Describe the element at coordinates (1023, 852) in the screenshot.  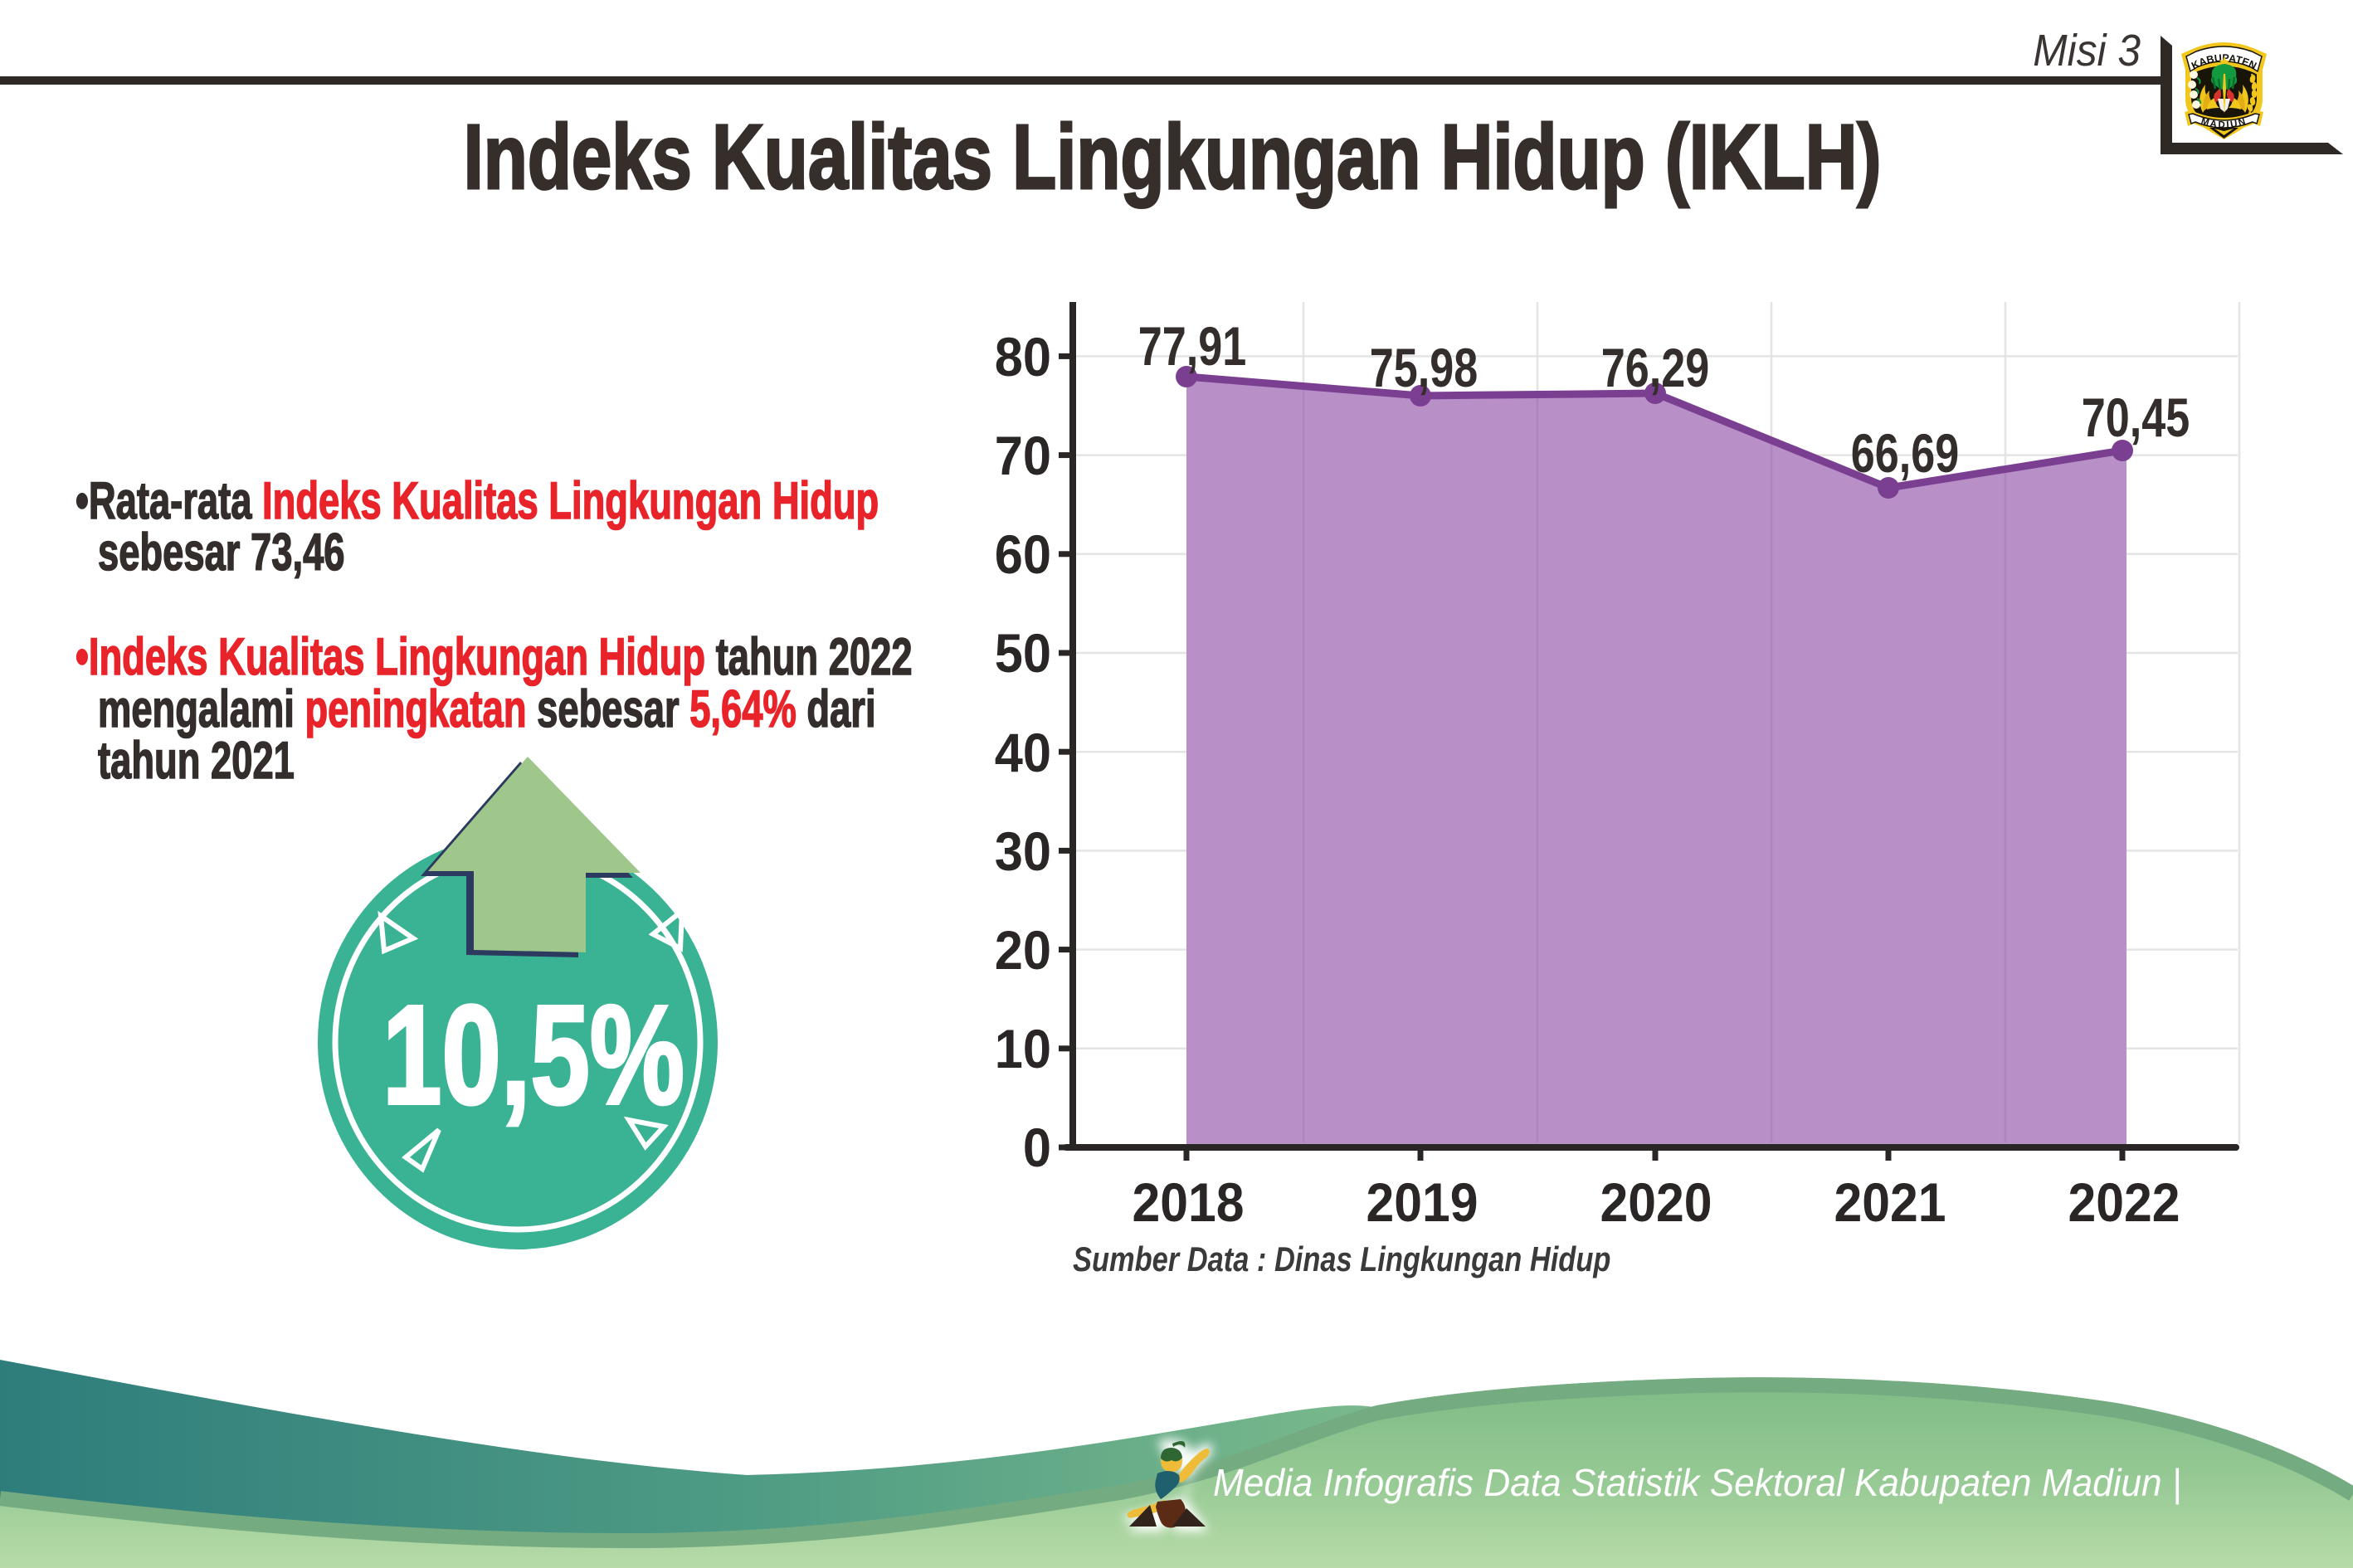
I see `svg-text: 30` at that location.